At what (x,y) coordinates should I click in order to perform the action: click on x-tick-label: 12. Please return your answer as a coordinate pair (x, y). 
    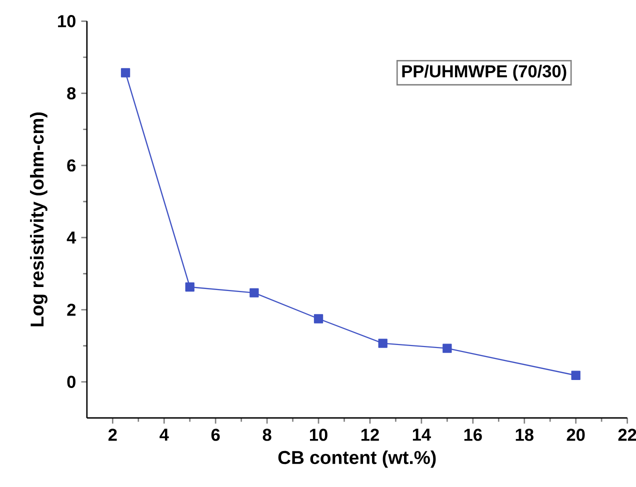
    Looking at the image, I should click on (370, 434).